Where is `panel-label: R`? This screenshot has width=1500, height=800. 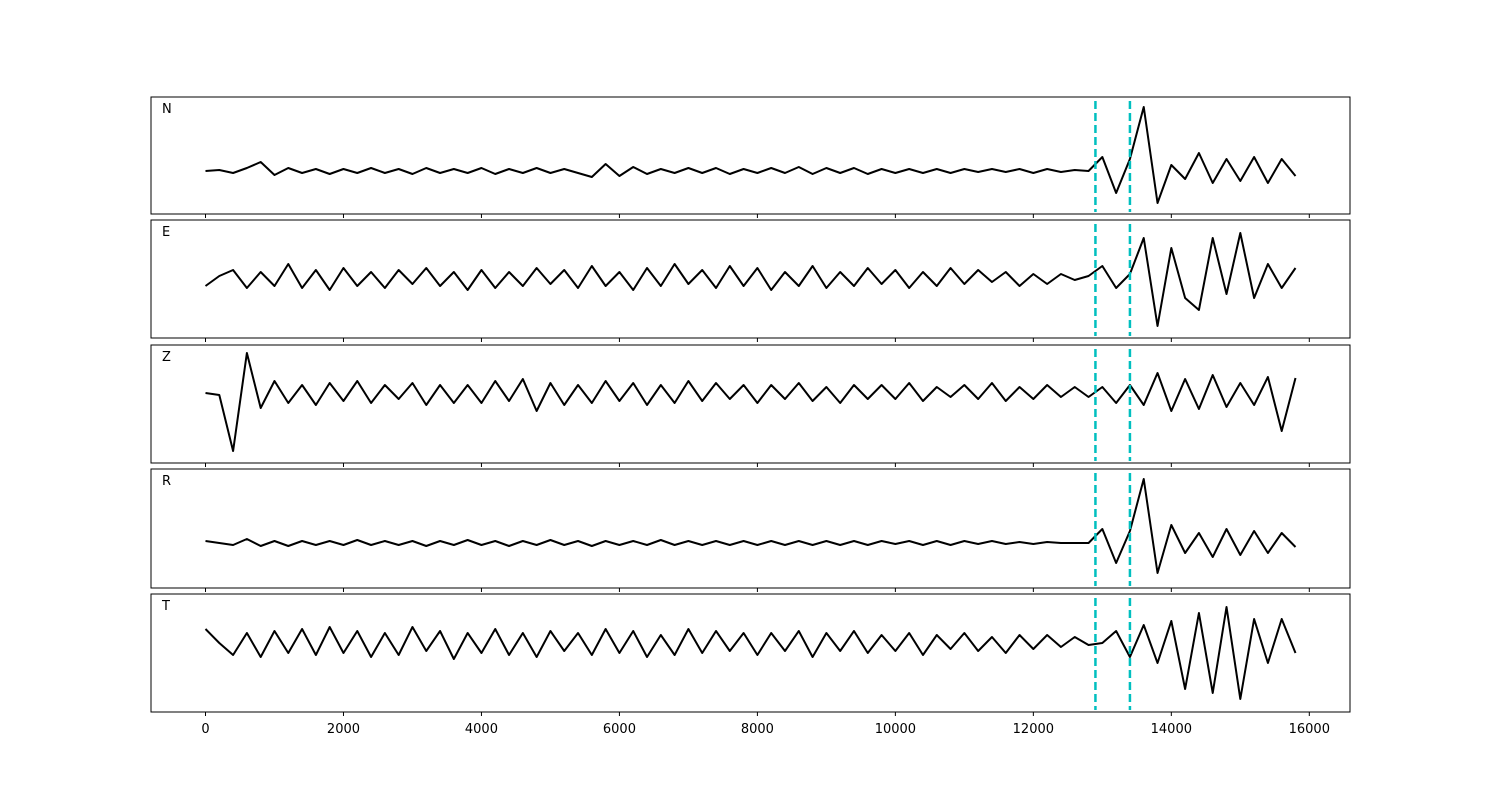 panel-label: R is located at coordinates (166, 481).